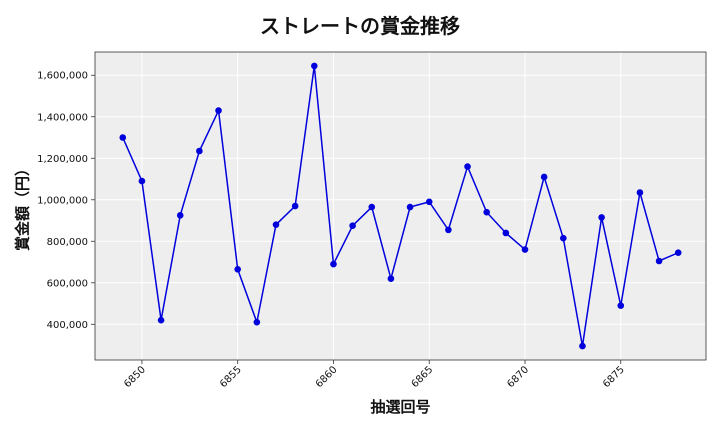  What do you see at coordinates (374, 375) in the screenshot?
I see `x-axis: 6850 6855 6860 6865 6870 6875` at bounding box center [374, 375].